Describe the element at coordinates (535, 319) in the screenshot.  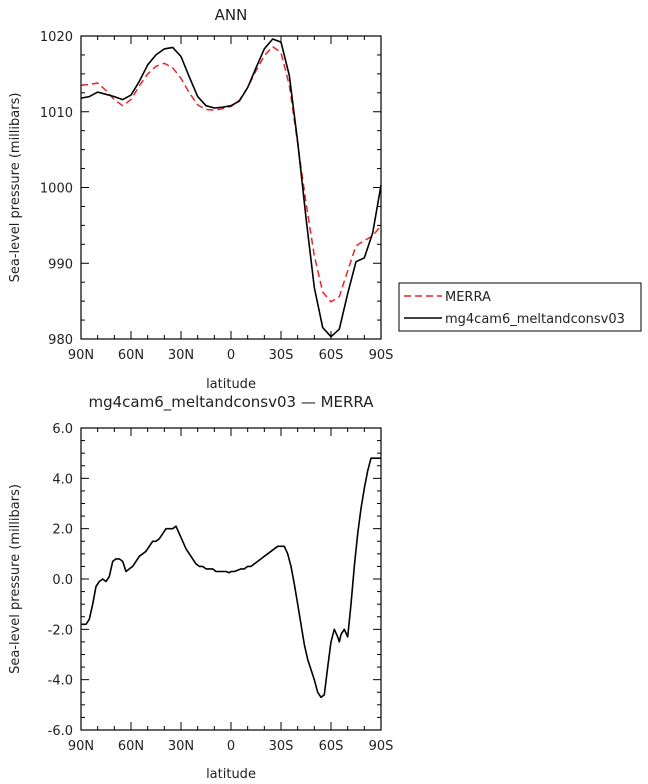
I see `legend-label-model: mg4cam6_meltandconsv03` at that location.